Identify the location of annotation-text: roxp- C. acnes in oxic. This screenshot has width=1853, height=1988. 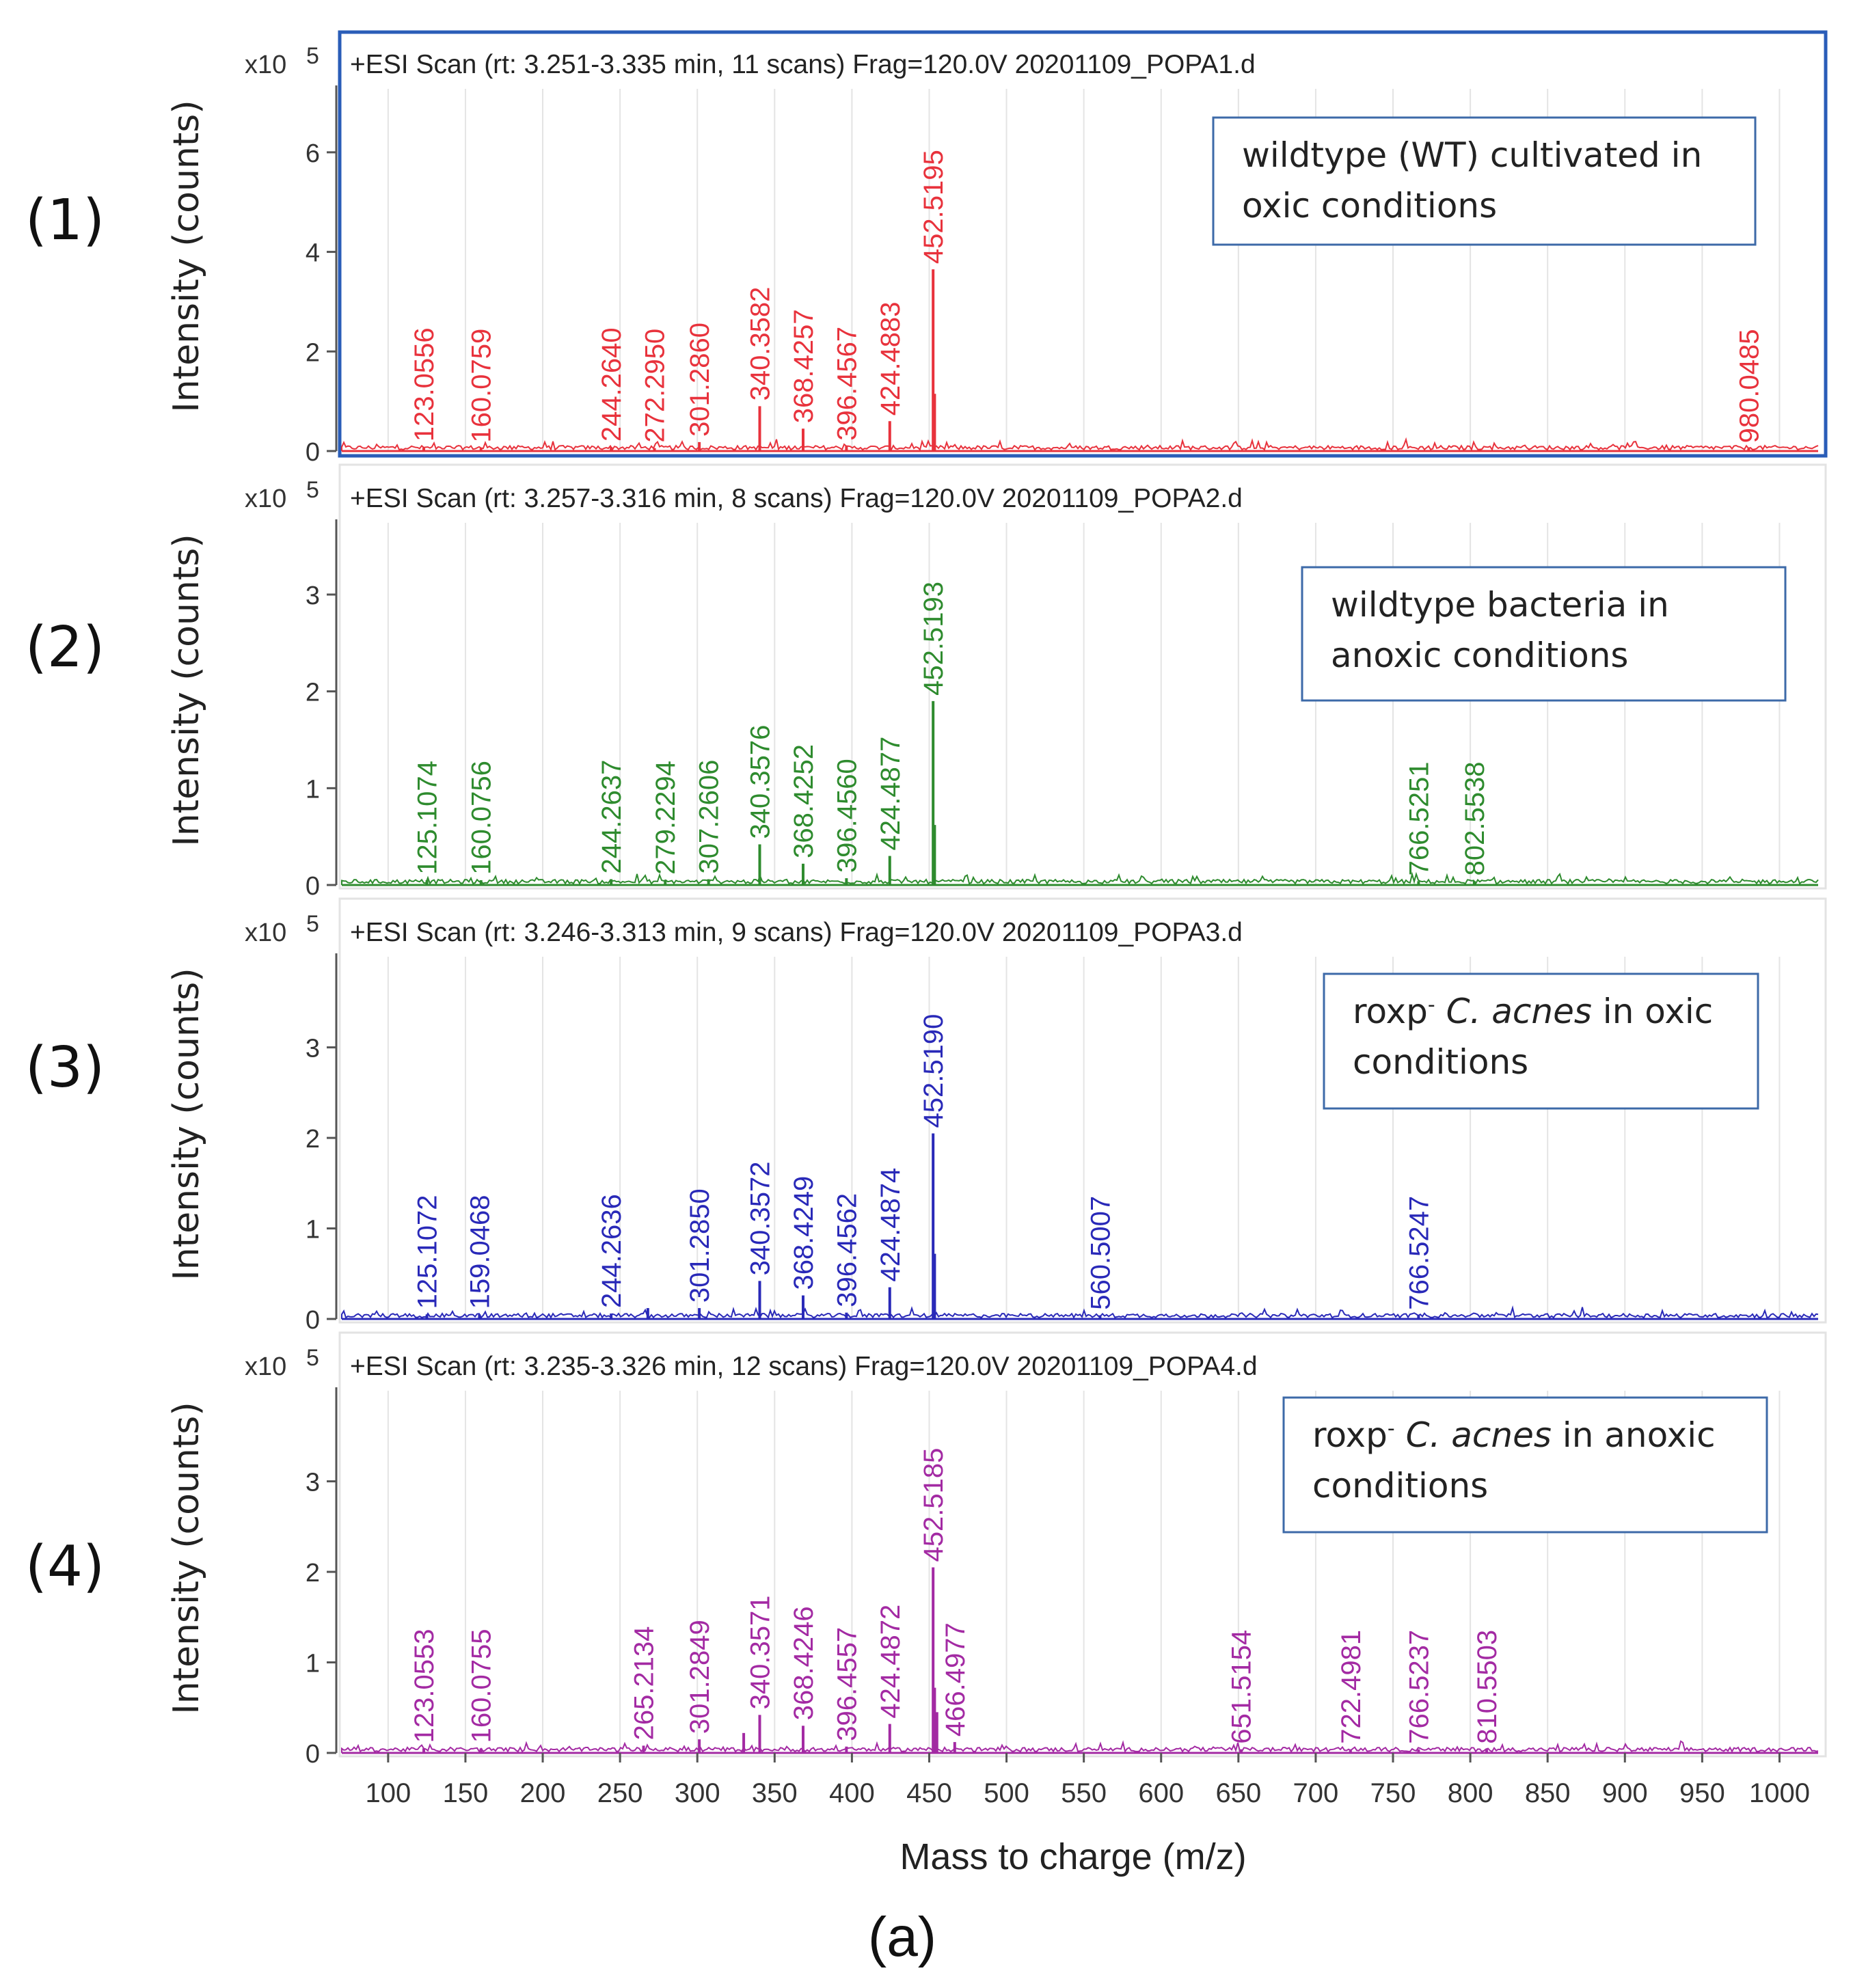
(1533, 1011).